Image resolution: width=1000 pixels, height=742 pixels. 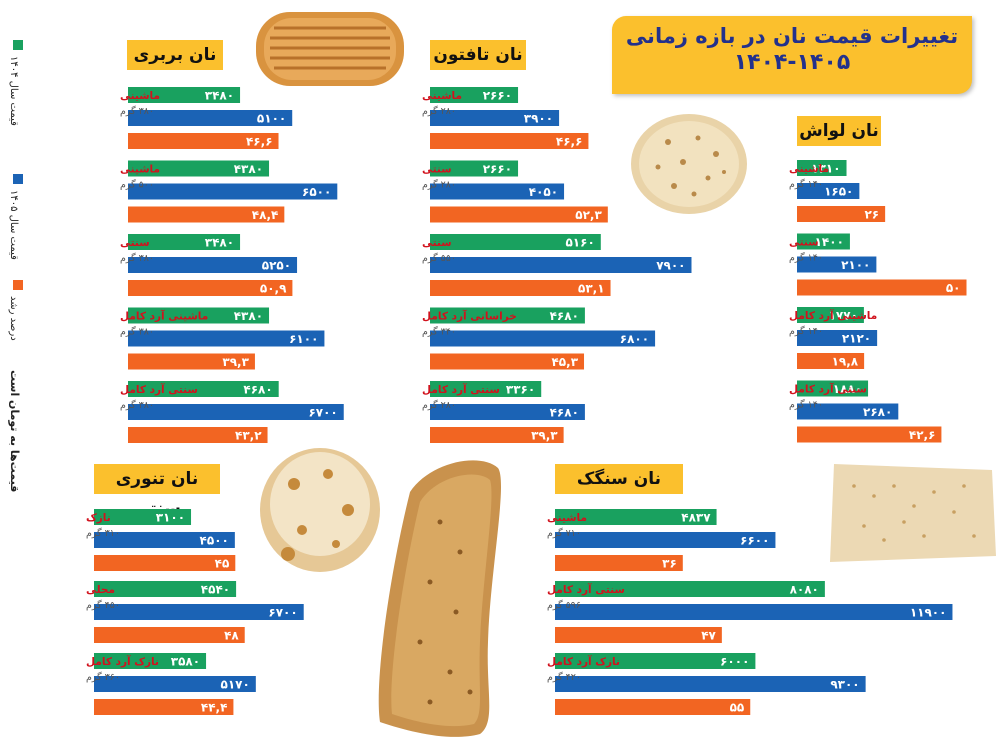 What do you see at coordinates (838, 192) in the screenshot?
I see `bar-1405-label: ۱۶۵۰` at bounding box center [838, 192].